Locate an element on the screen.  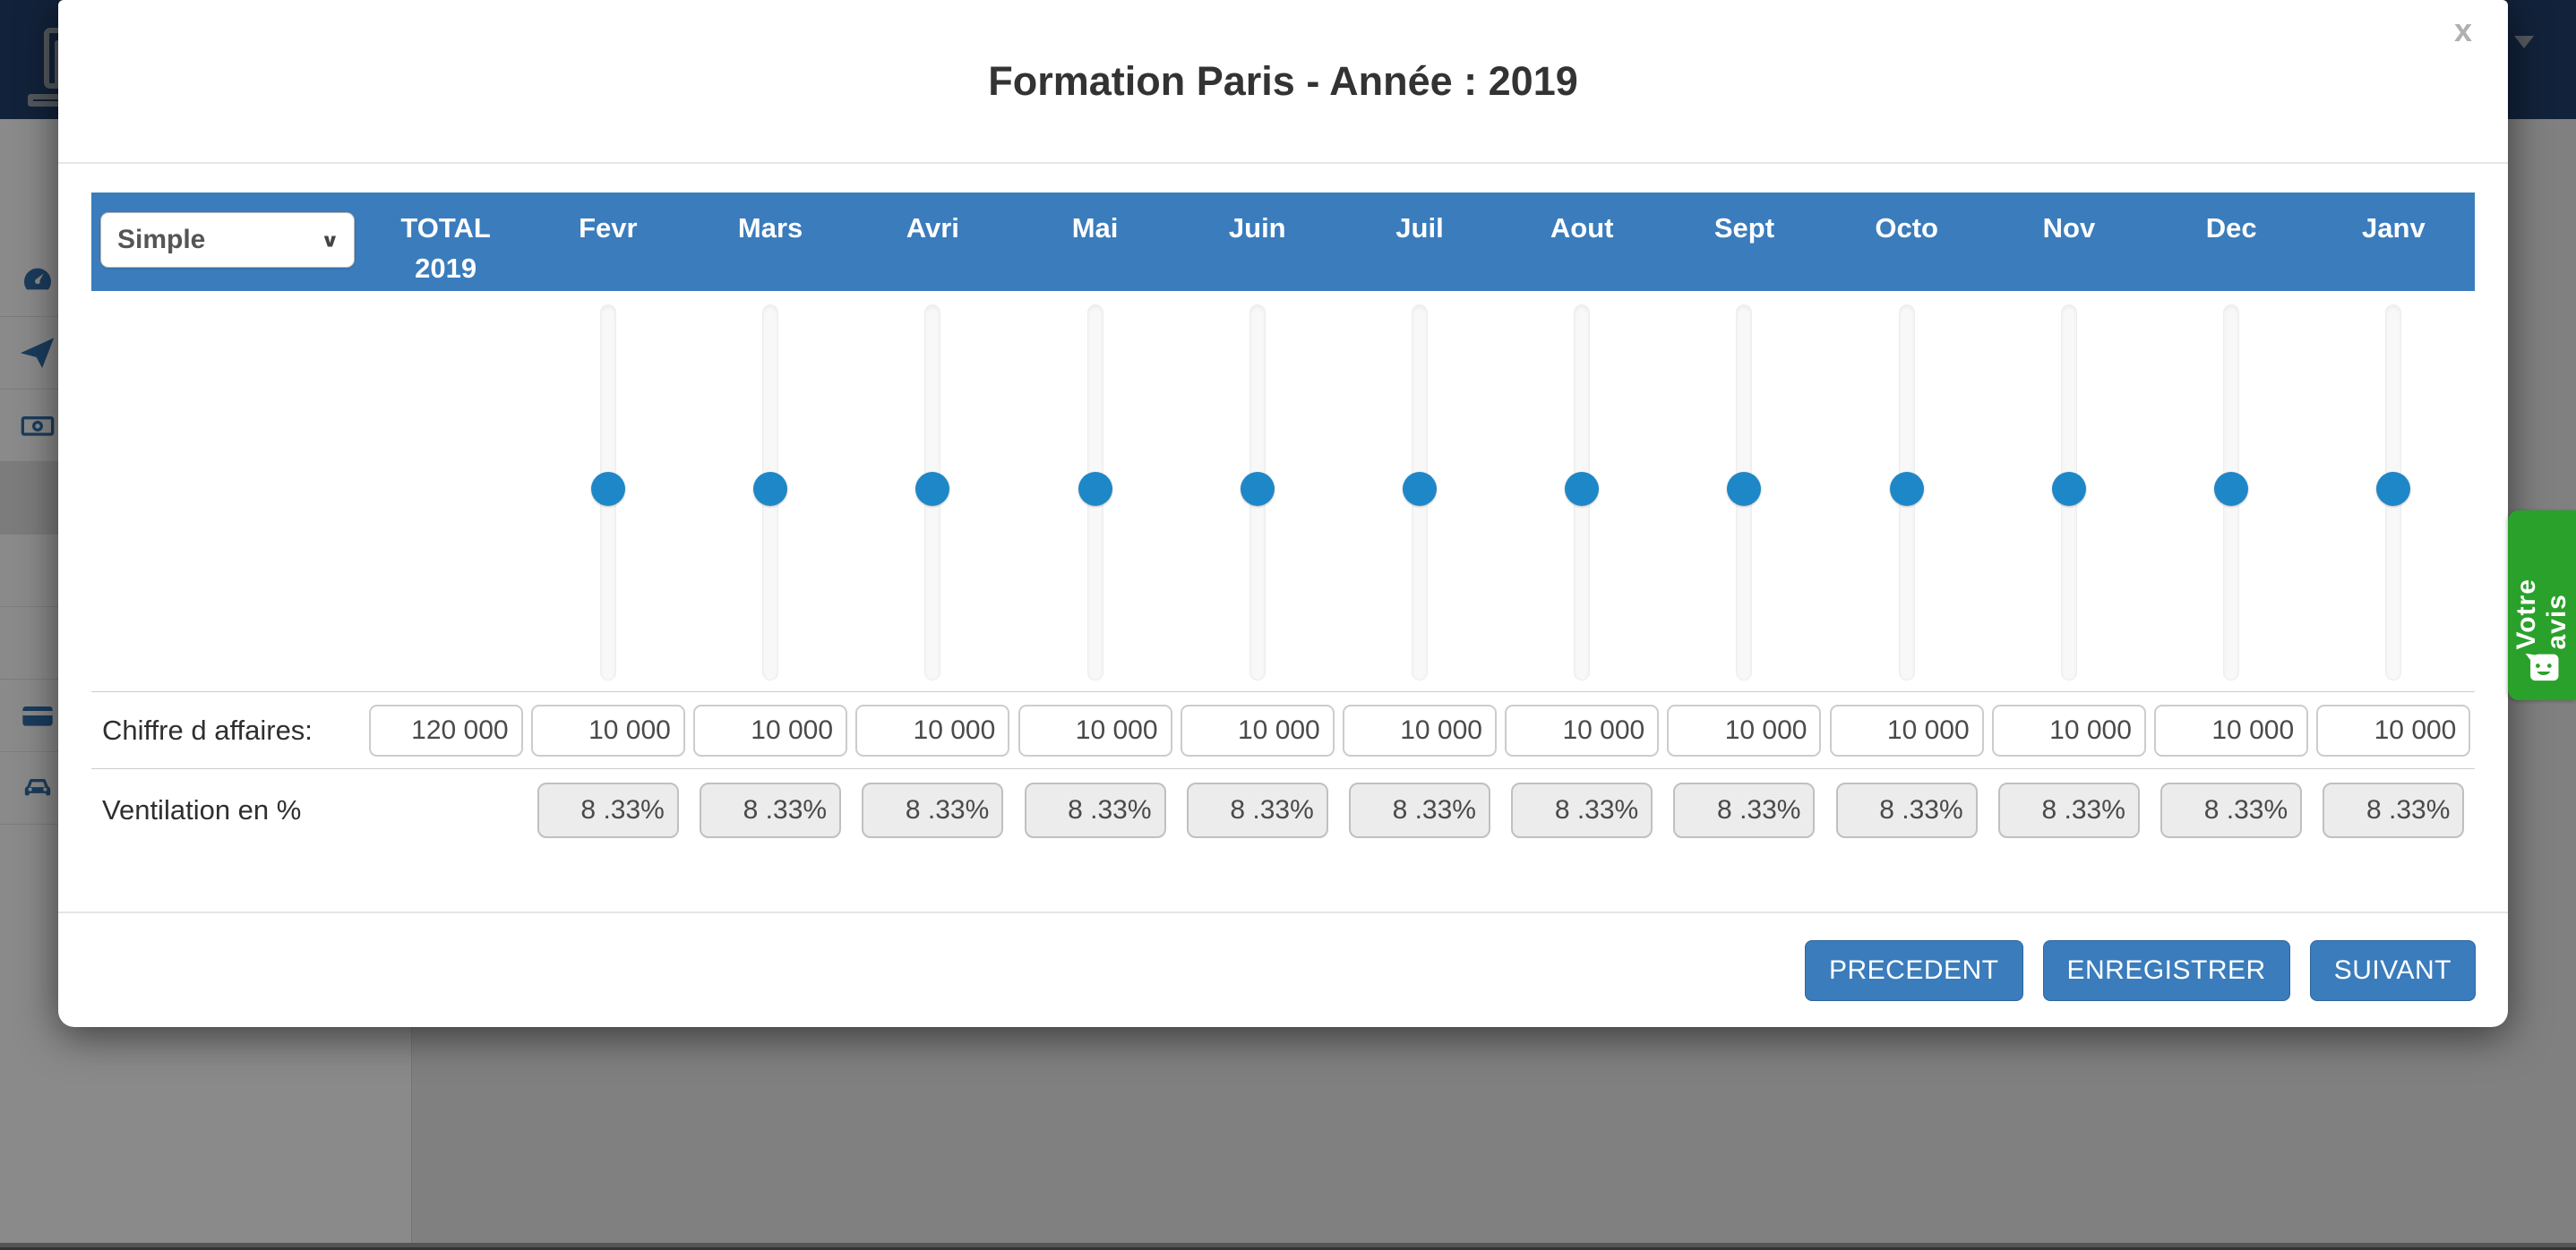
feedback-tab-label: Votre avis is located at coordinates (2542, 614).